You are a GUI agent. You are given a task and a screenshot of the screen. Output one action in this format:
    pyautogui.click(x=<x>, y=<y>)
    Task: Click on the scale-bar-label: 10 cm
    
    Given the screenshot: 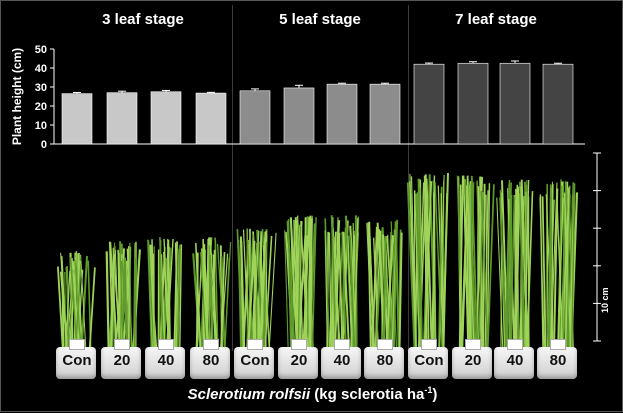 What is the action you would take?
    pyautogui.click(x=605, y=300)
    